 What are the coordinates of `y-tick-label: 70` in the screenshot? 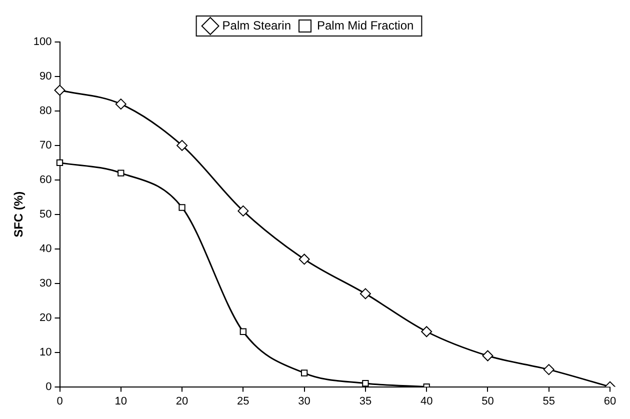 It's located at (46, 145).